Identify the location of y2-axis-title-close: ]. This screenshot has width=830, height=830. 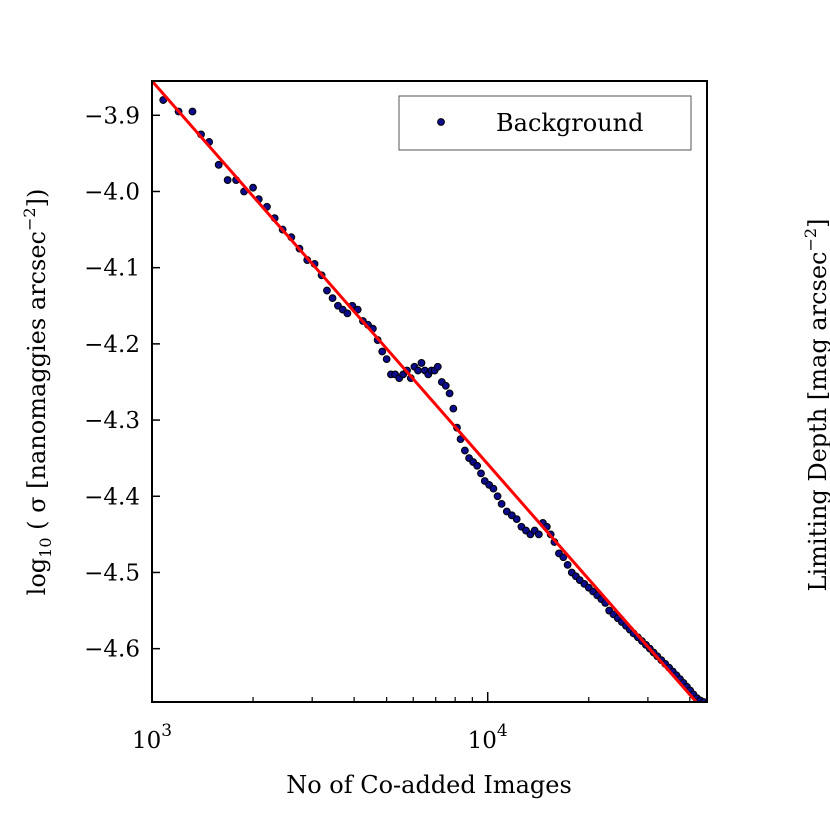
(817, 223).